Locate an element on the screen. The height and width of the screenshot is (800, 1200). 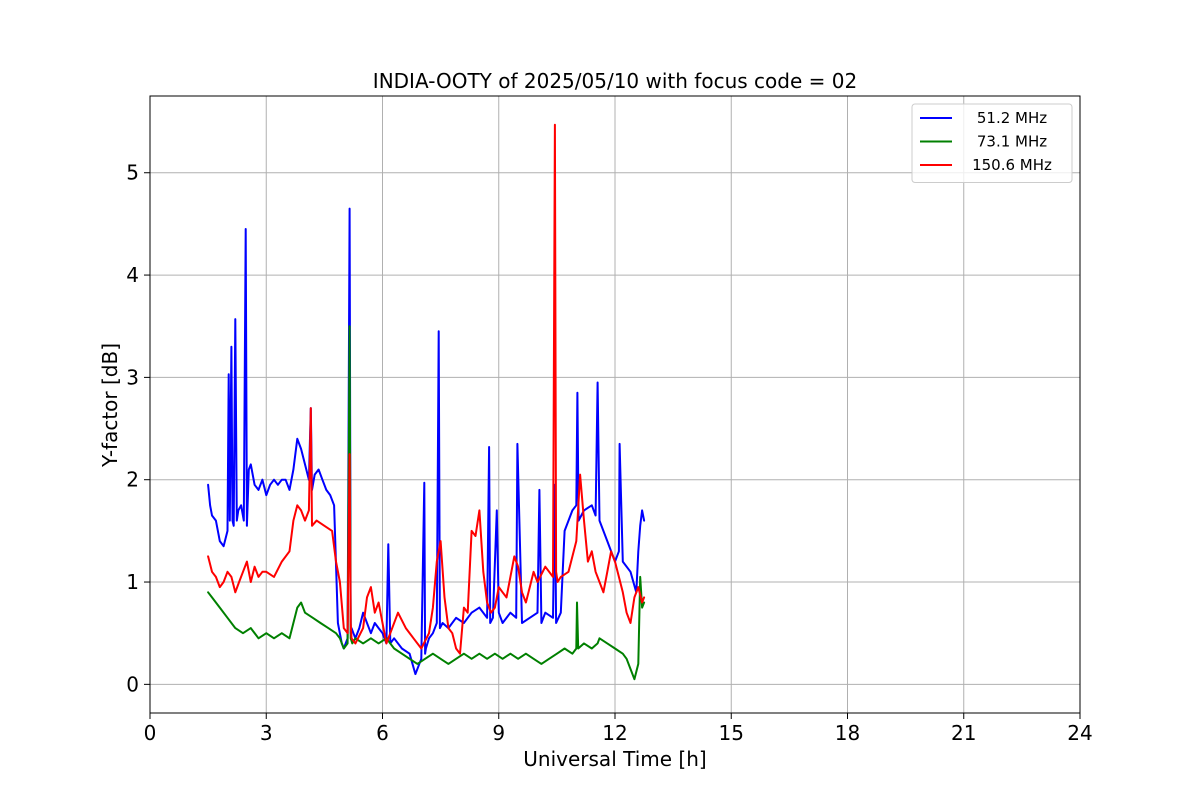
x-tick-label: 3 is located at coordinates (266, 733).